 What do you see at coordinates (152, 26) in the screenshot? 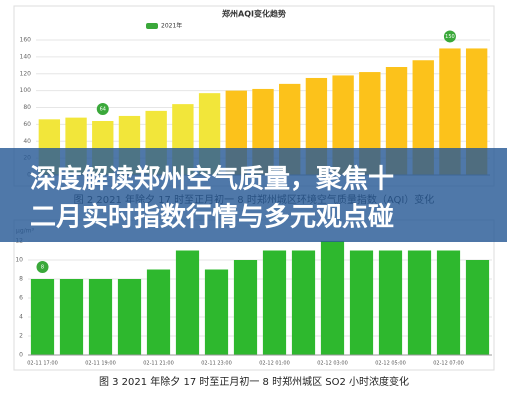
I see `legend-swatch` at bounding box center [152, 26].